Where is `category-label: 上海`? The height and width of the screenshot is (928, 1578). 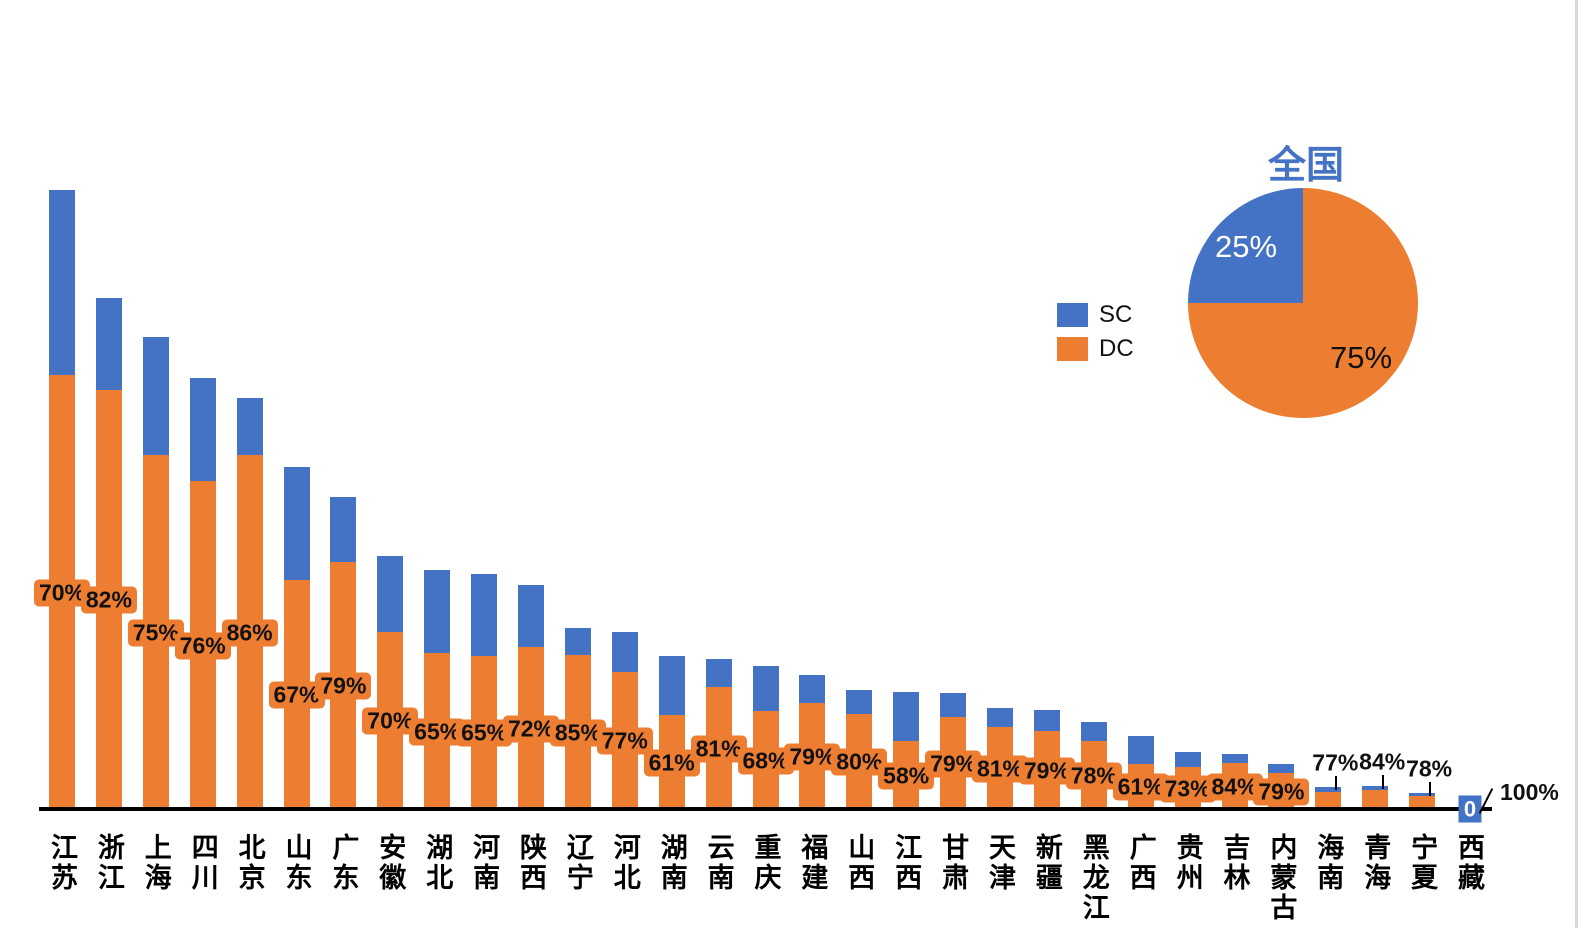
category-label: 上海 is located at coordinates (155, 863).